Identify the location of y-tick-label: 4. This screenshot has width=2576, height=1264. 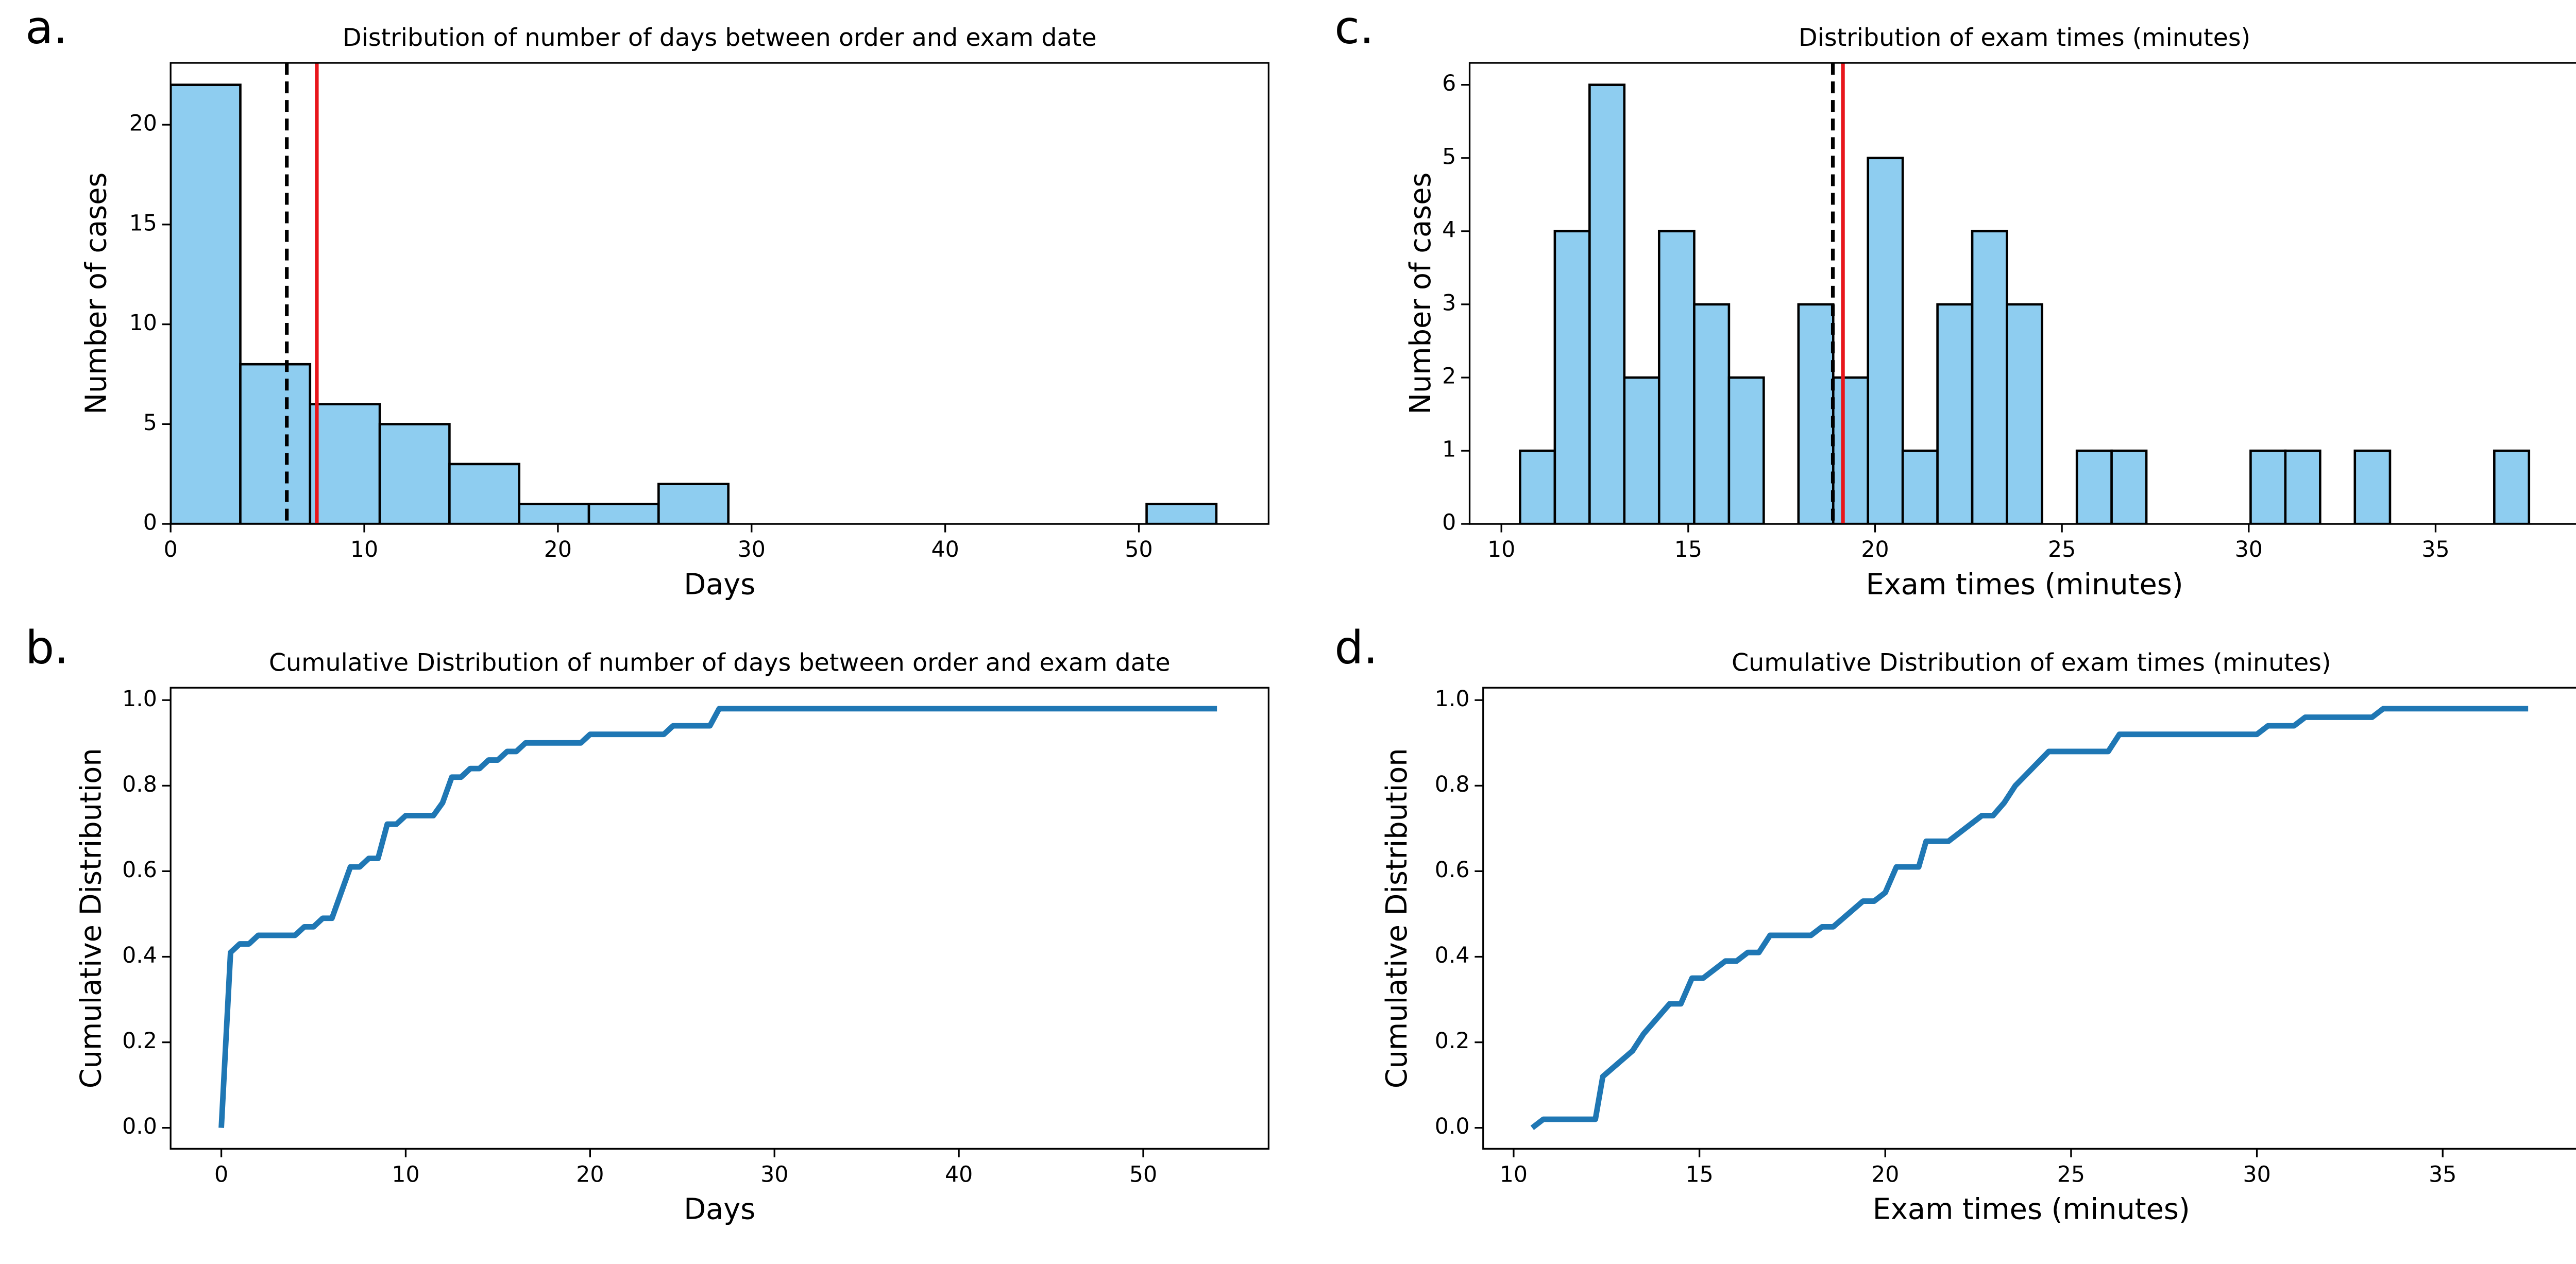
(1449, 230).